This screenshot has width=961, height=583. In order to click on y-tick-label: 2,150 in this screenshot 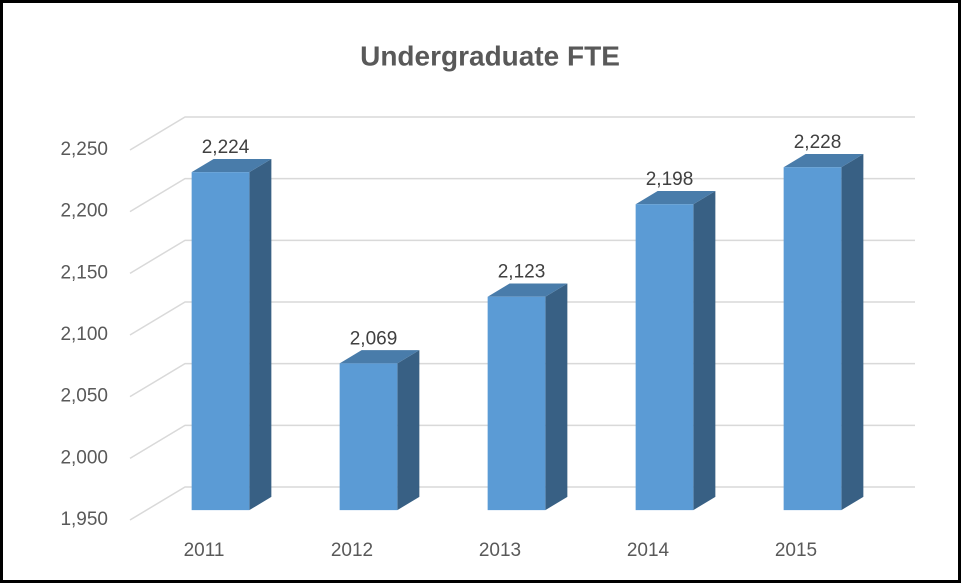, I will do `click(84, 272)`.